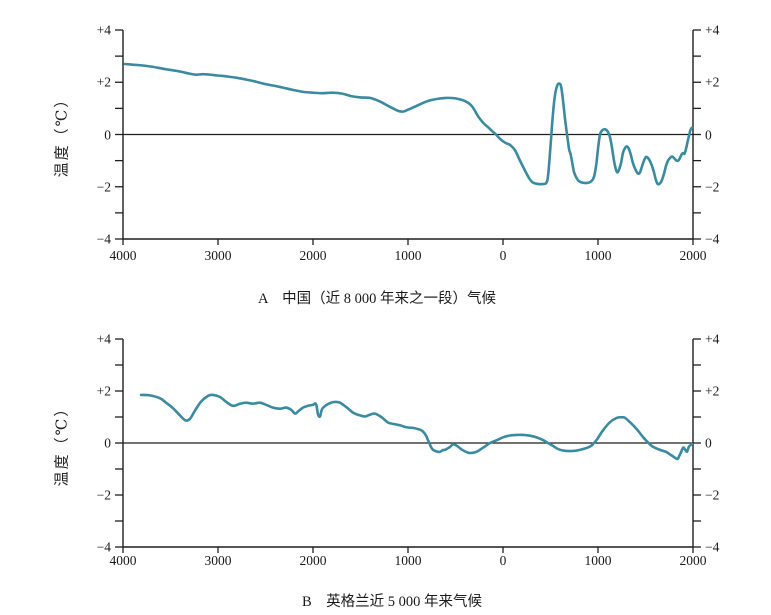 This screenshot has width=771, height=615. I want to click on temperature-curve-a, so click(408, 124).